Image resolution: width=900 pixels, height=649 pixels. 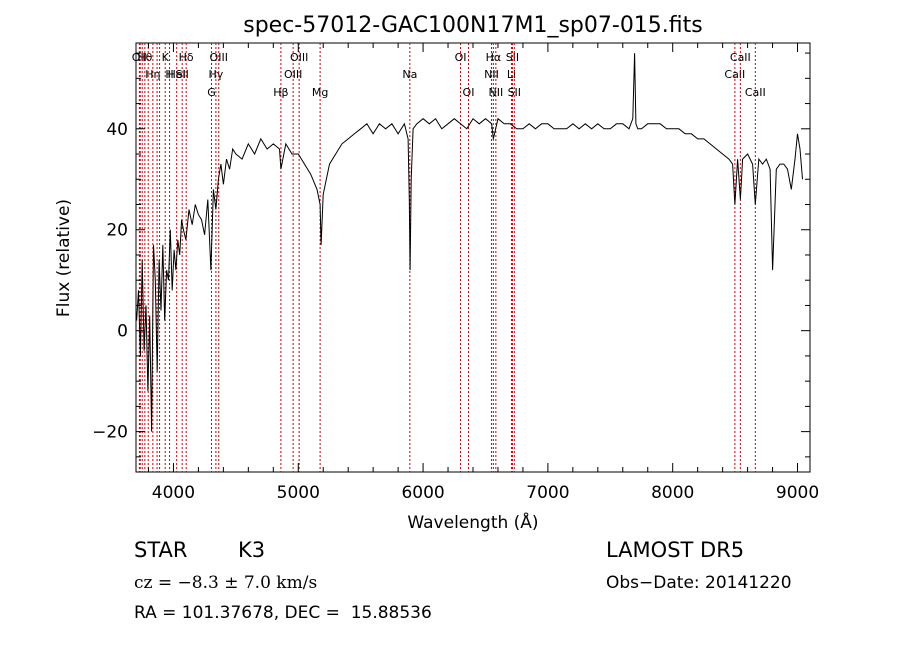 What do you see at coordinates (473, 25) in the screenshot?
I see `chart-title: spec-57012-GAC100N17M1_sp07-015.fits` at bounding box center [473, 25].